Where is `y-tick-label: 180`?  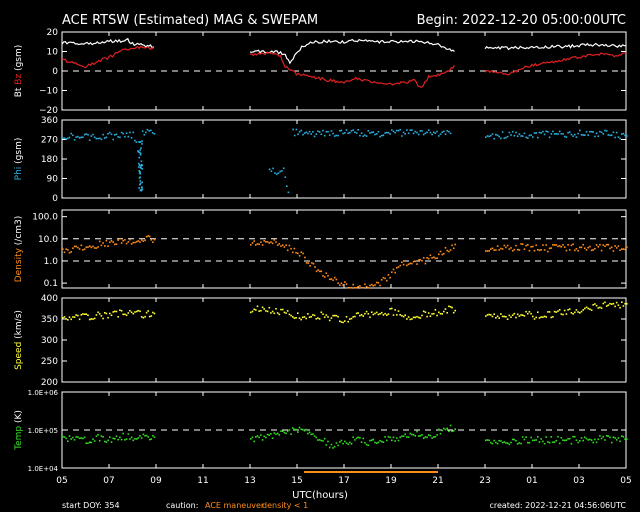 y-tick-label: 180 is located at coordinates (49, 160).